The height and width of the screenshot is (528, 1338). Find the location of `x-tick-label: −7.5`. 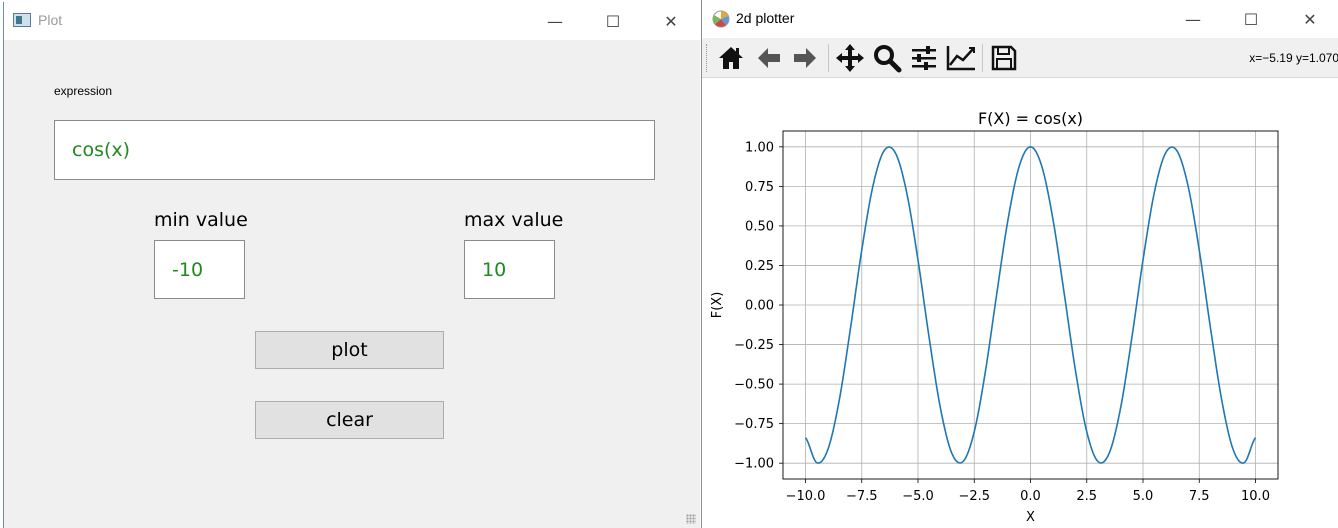

x-tick-label: −7.5 is located at coordinates (862, 496).